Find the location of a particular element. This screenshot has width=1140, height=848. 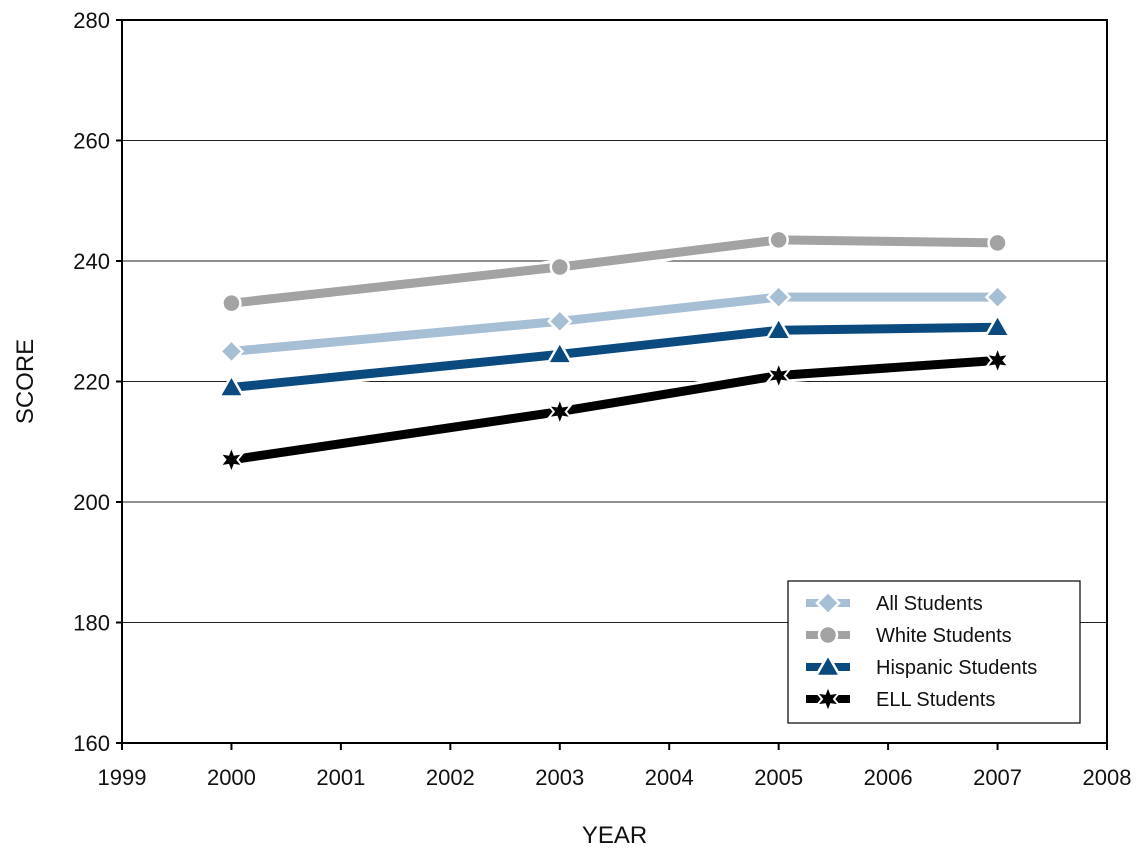

legend-item: ELL Students is located at coordinates (900, 699).